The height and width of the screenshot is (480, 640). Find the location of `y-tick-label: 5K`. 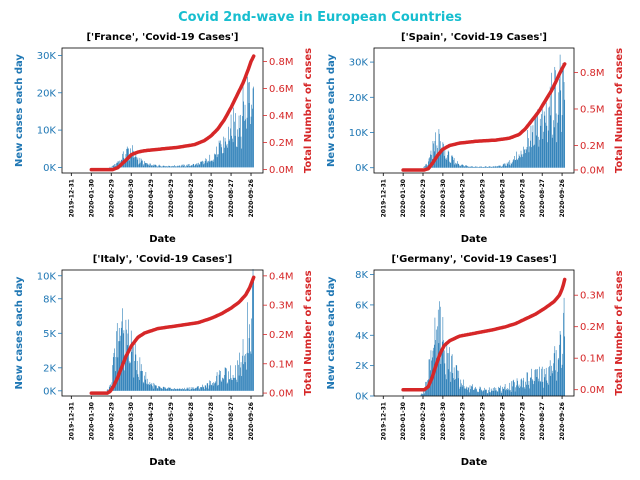

y-tick-label: 5K is located at coordinates (49, 334).